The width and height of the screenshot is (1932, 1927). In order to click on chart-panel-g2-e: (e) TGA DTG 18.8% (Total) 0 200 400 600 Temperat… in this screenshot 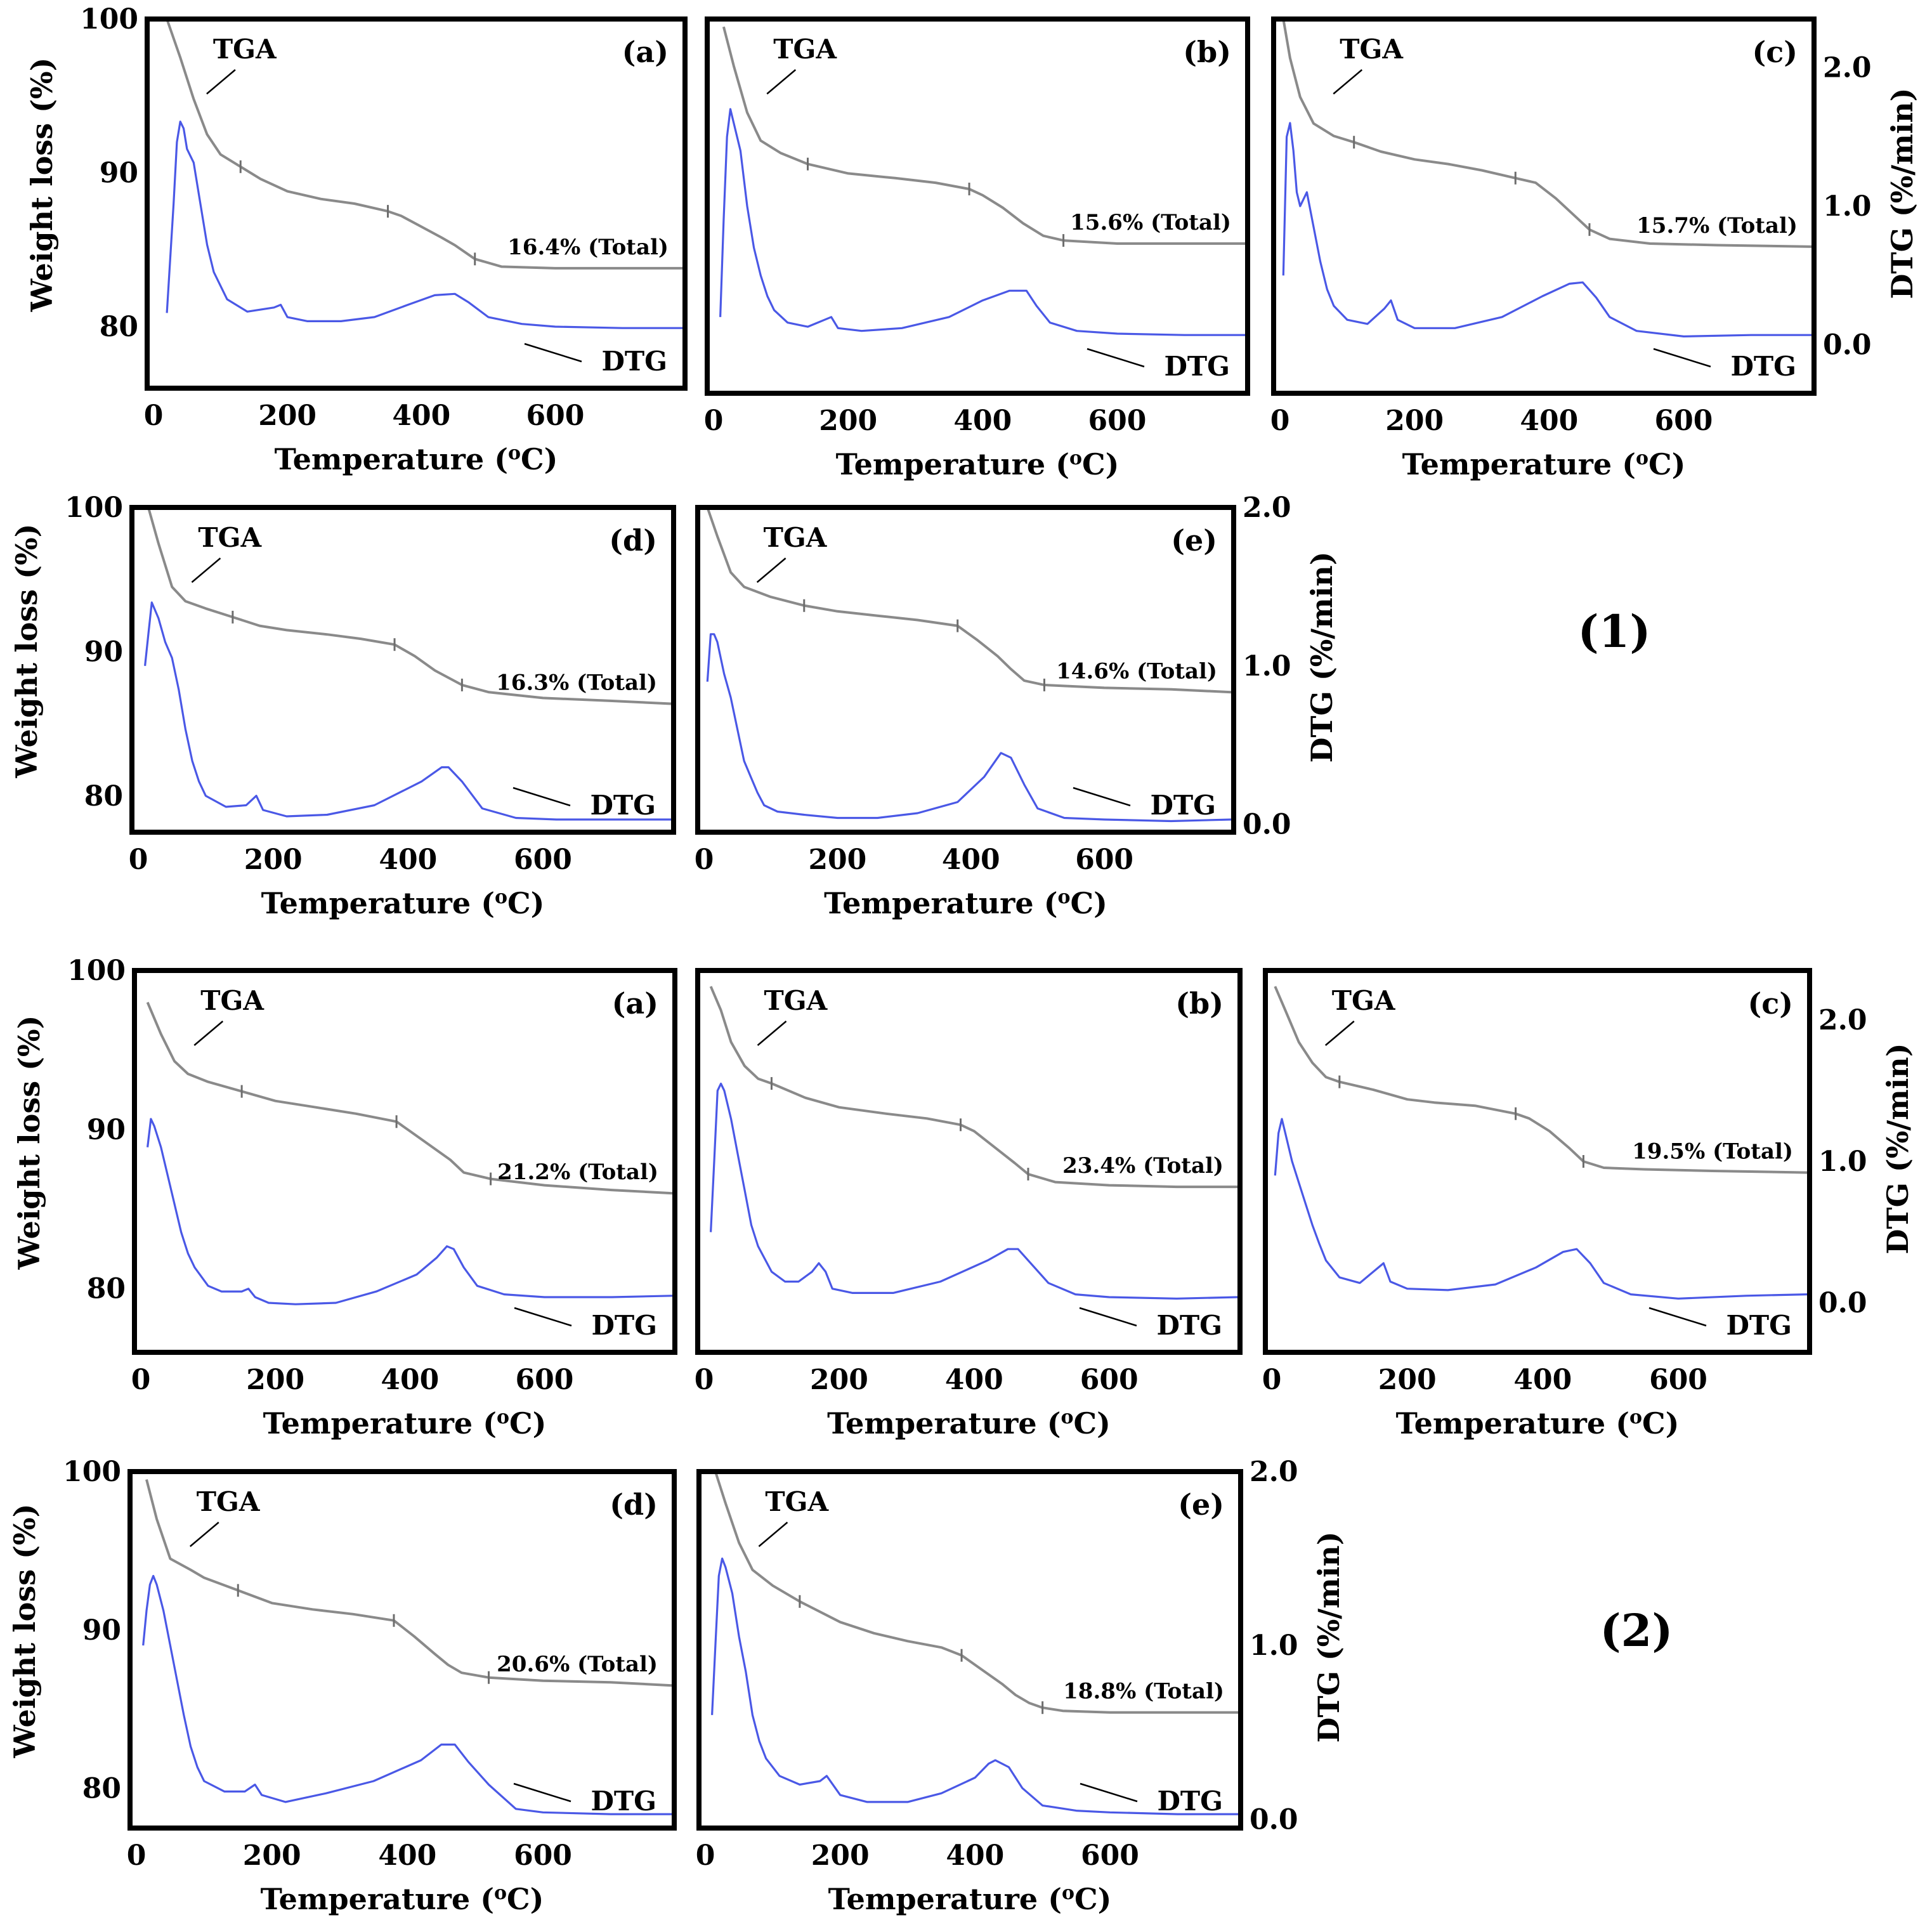, I will do `click(1021, 1686)`.